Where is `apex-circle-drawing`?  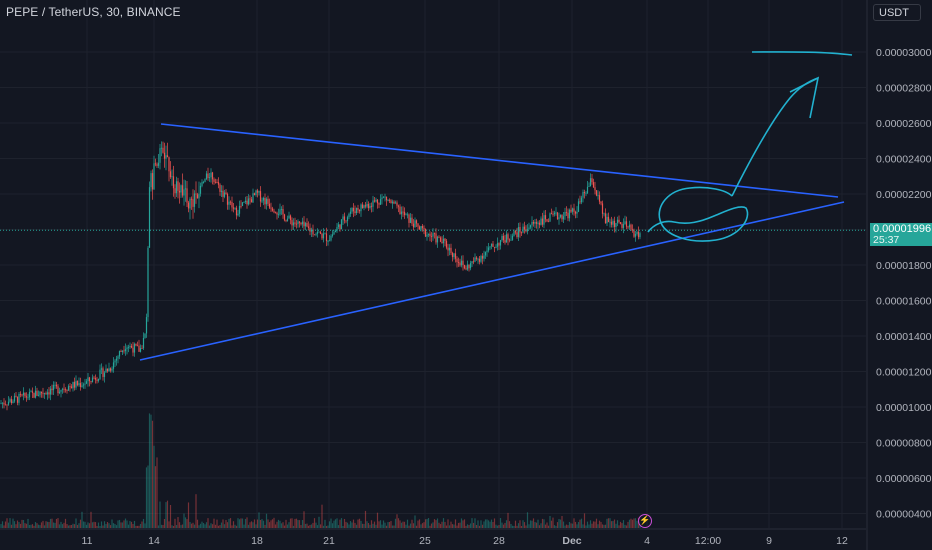 apex-circle-drawing is located at coordinates (698, 214).